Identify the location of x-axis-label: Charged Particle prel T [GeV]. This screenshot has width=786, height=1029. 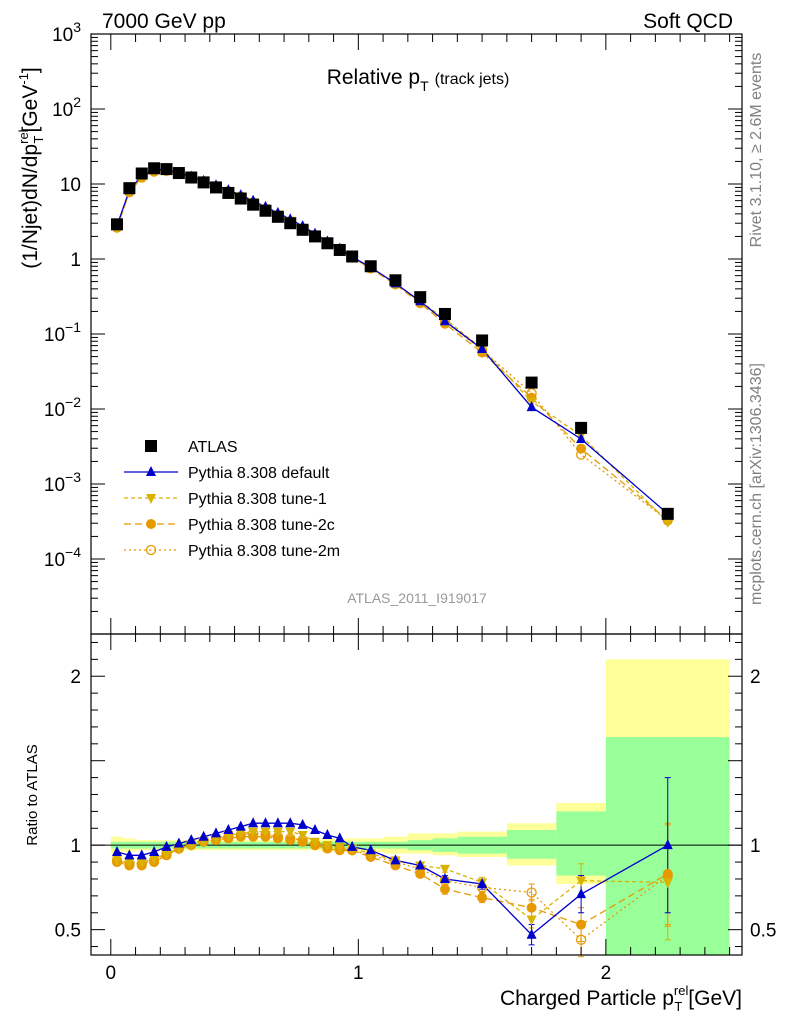
(621, 998).